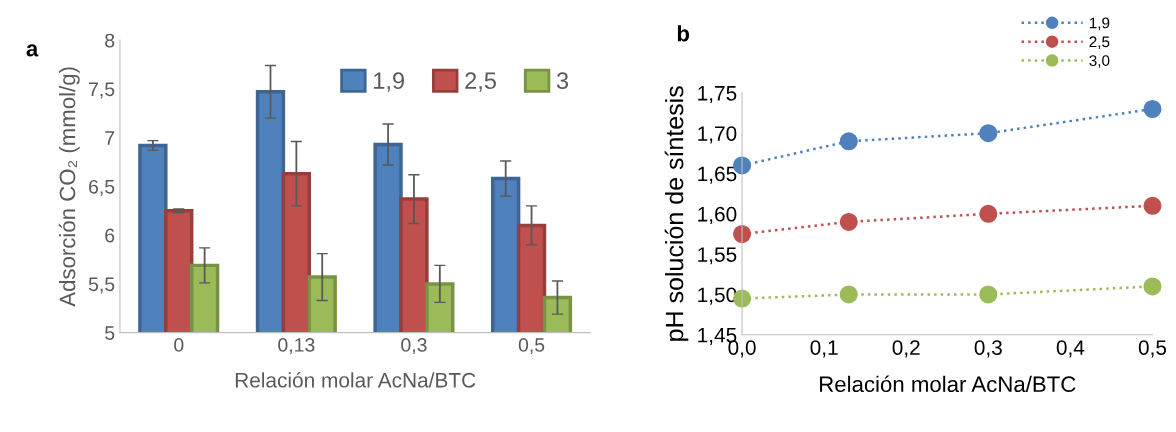 This screenshot has width=1176, height=432. Describe the element at coordinates (683, 33) in the screenshot. I see `chart-title: b` at that location.